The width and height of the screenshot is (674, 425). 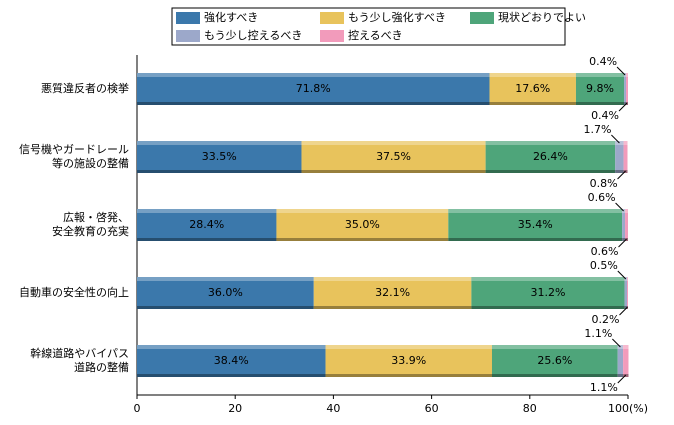 What do you see at coordinates (137, 408) in the screenshot?
I see `x-tick-label: 0` at bounding box center [137, 408].